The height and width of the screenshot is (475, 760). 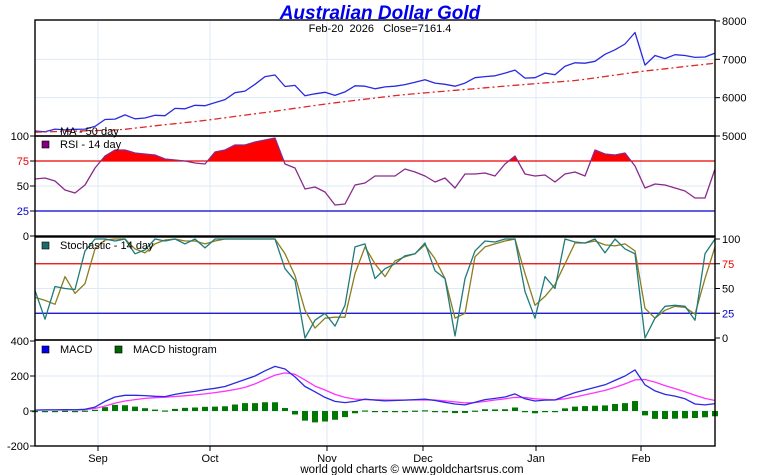 What do you see at coordinates (375, 171) in the screenshot?
I see `rsi-rsi14-line` at bounding box center [375, 171].